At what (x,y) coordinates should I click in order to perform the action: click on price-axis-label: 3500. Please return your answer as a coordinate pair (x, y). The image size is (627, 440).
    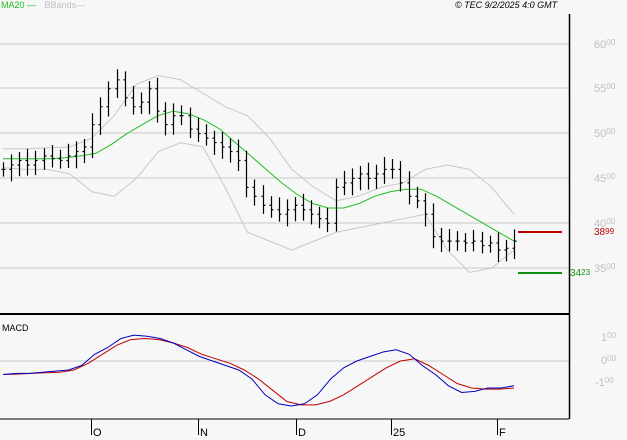
    Looking at the image, I should click on (605, 268).